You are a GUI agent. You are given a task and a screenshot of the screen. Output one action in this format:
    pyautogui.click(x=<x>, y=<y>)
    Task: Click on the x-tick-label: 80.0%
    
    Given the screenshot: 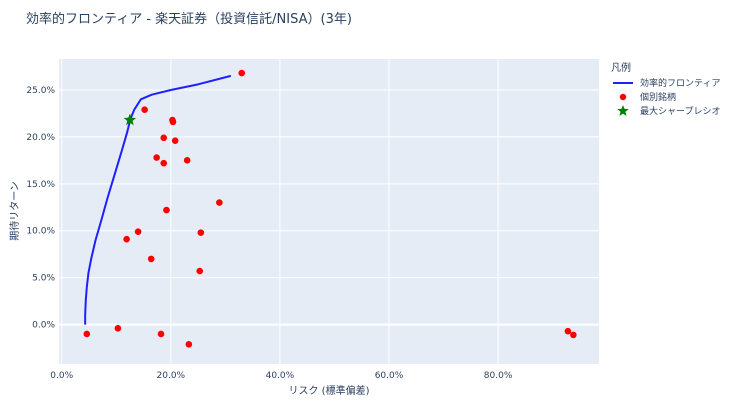 What is the action you would take?
    pyautogui.click(x=498, y=376)
    